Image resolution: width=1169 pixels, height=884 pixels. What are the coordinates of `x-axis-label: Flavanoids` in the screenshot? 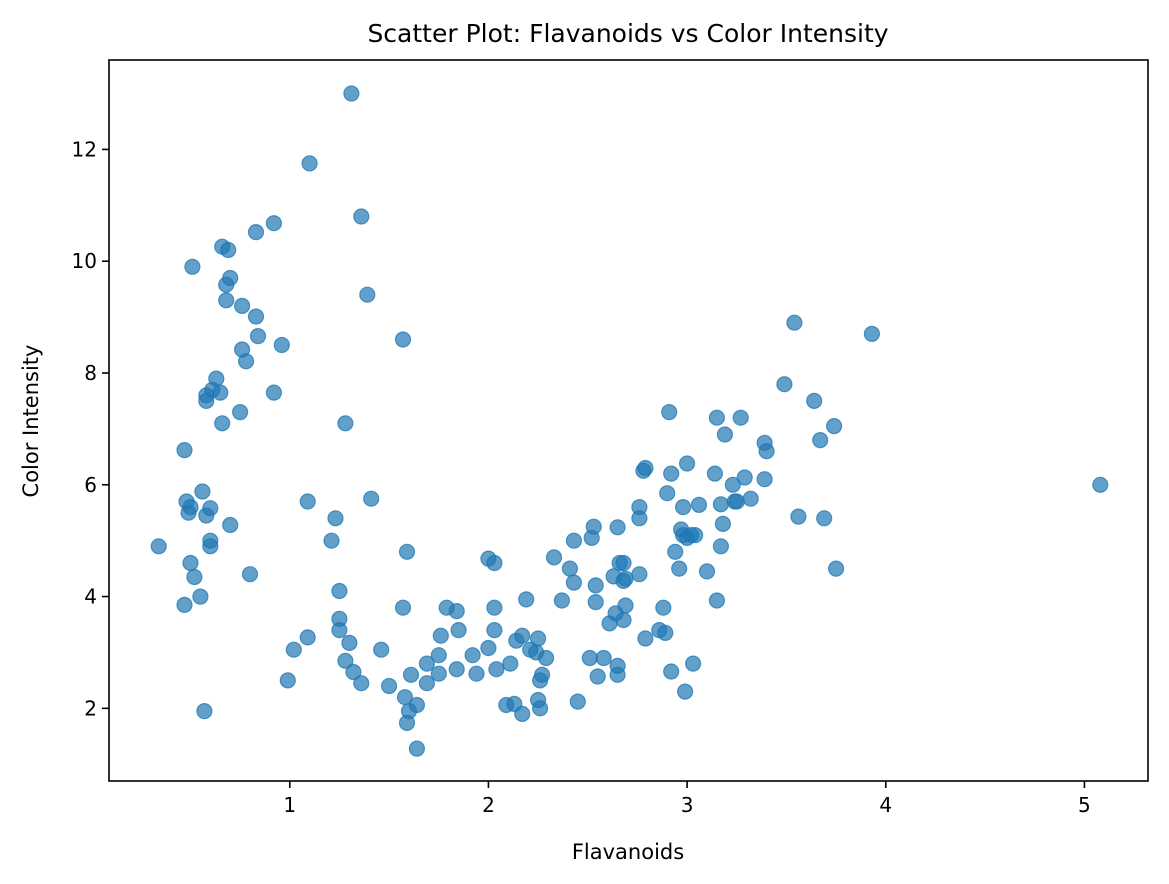 It's located at (628, 852).